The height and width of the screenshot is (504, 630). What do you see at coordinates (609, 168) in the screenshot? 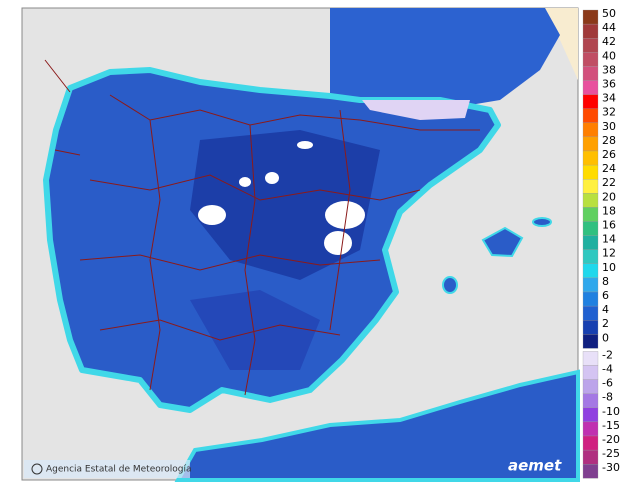
I see `legend-label: 24` at bounding box center [609, 168].